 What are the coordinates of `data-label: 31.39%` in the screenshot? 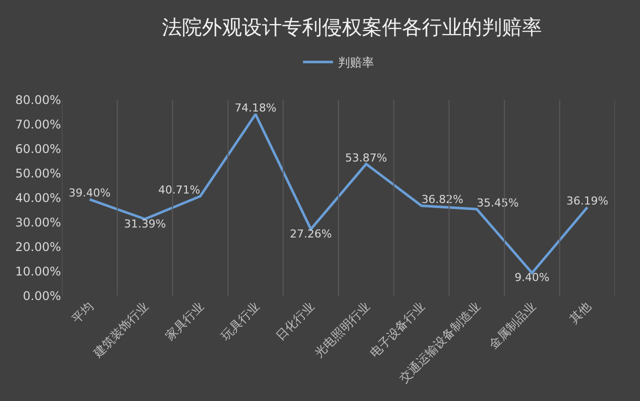 It's located at (145, 223).